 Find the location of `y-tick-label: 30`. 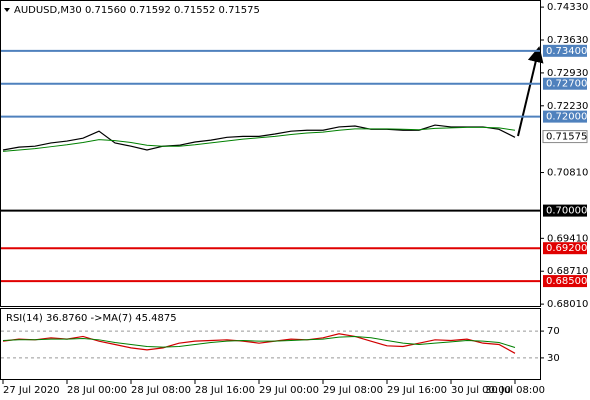

y-tick-label: 30 is located at coordinates (553, 358).